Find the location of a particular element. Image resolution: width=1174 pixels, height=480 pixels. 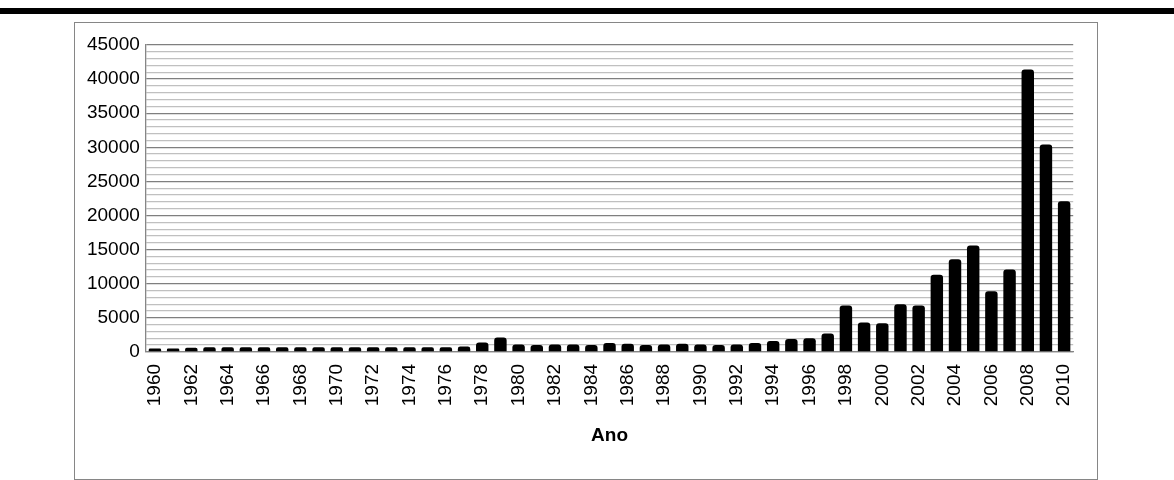

x-tick-label: 1982 is located at coordinates (554, 385).